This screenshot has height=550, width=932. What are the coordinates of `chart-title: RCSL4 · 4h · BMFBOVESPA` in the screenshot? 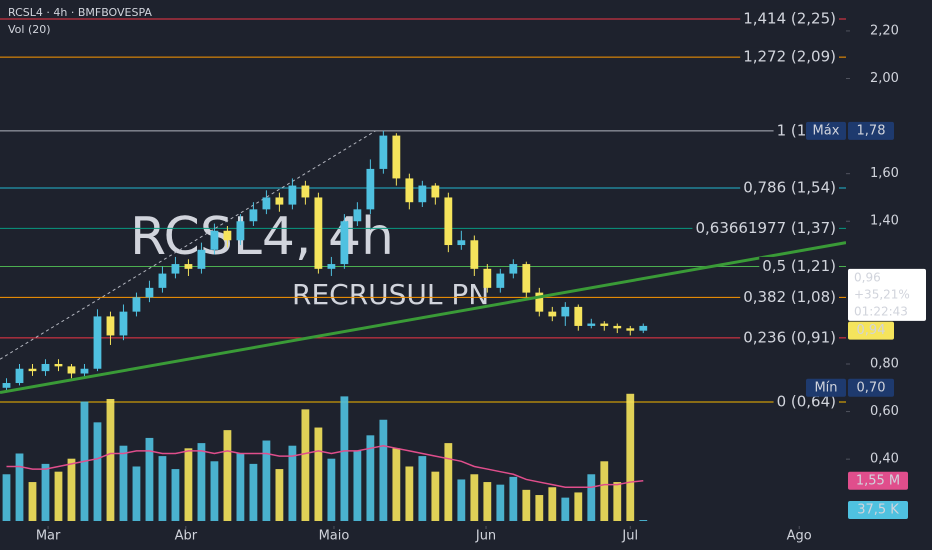 It's located at (80, 12).